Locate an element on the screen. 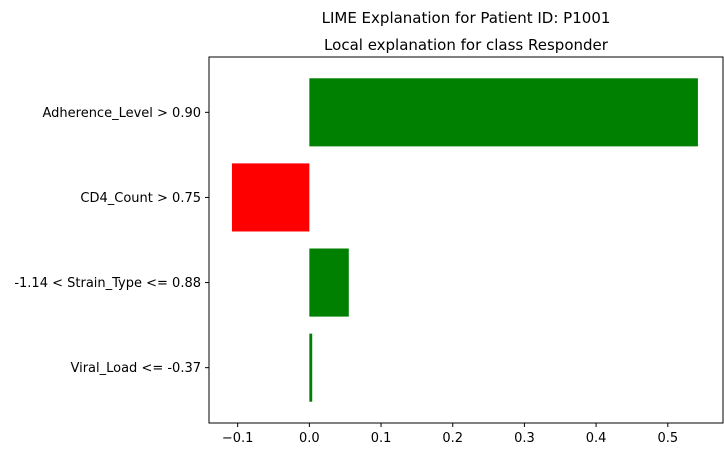  y-tick-label-0: Adherence_Level > 0.90 is located at coordinates (121, 113).